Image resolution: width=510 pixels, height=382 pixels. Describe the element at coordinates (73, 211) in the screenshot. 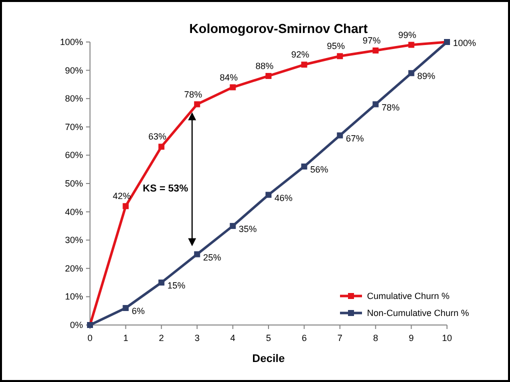

I see `y-tick-label: 40%` at that location.